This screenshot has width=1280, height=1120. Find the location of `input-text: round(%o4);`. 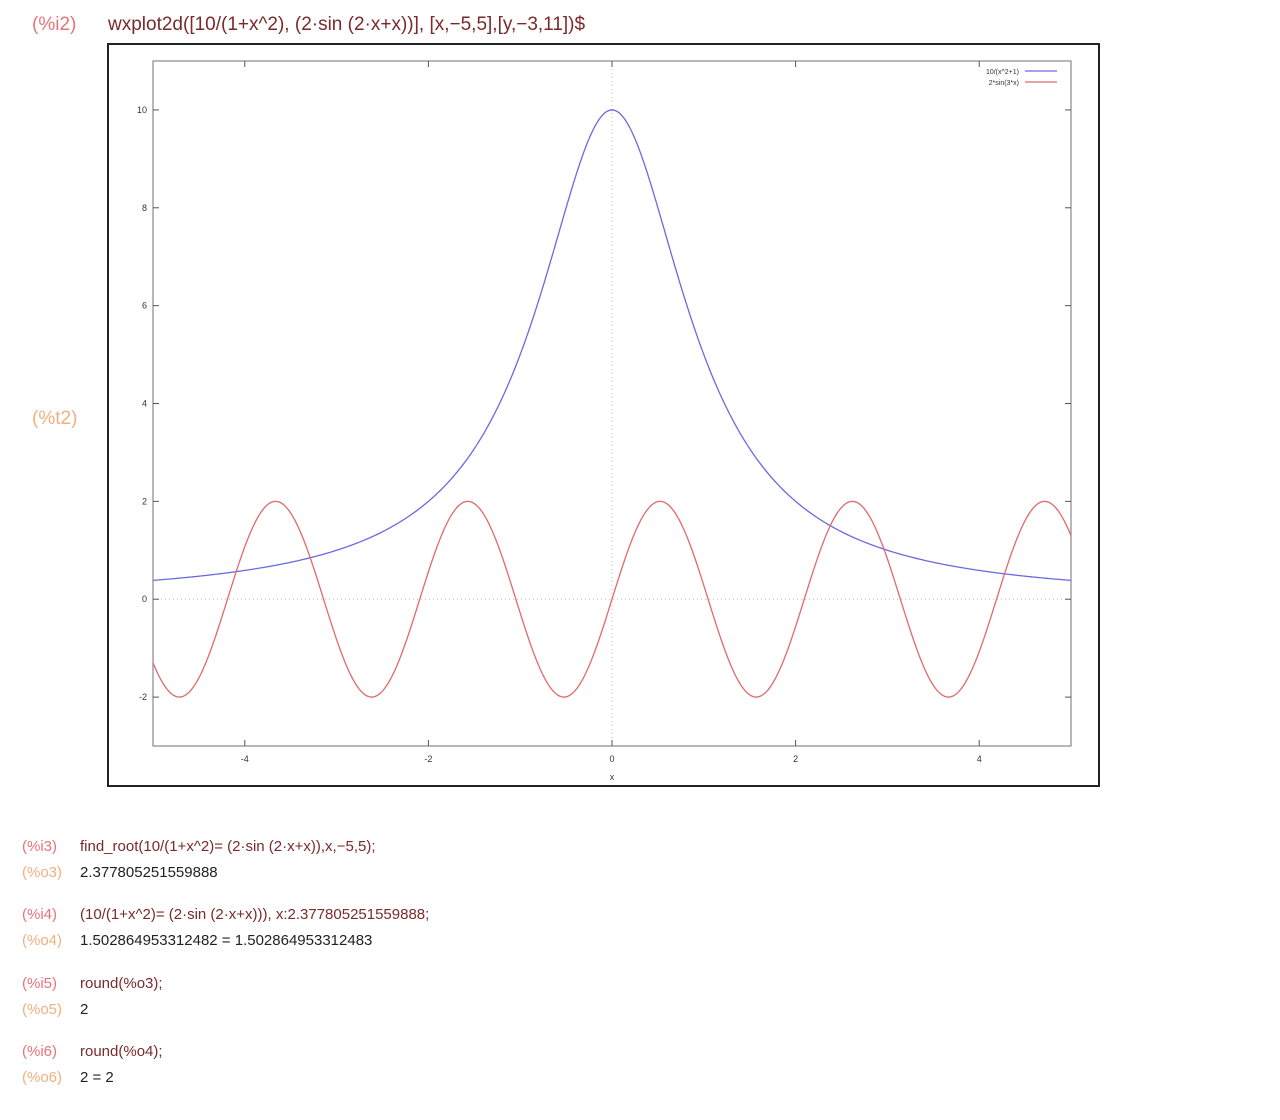

input-text: round(%o4); is located at coordinates (121, 1051).